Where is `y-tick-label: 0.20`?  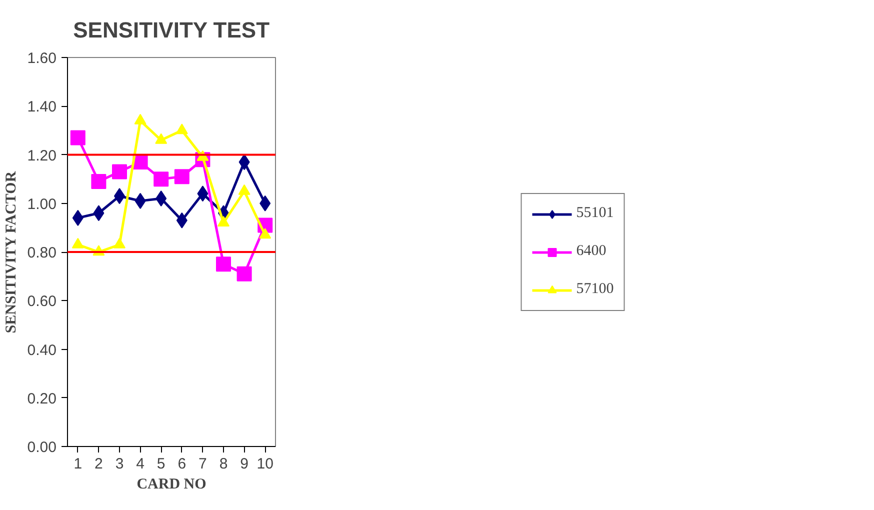 y-tick-label: 0.20 is located at coordinates (42, 399).